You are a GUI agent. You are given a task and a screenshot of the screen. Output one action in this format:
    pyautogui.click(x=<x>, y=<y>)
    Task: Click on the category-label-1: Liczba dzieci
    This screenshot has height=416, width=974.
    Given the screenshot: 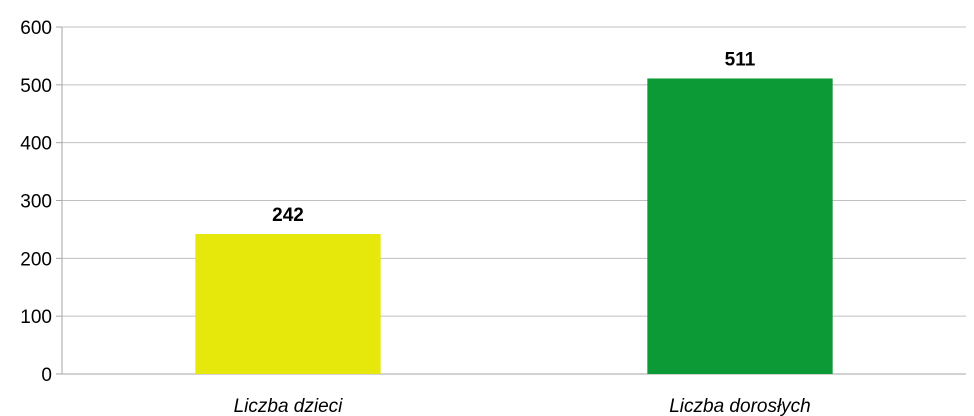 What is the action you would take?
    pyautogui.click(x=289, y=406)
    